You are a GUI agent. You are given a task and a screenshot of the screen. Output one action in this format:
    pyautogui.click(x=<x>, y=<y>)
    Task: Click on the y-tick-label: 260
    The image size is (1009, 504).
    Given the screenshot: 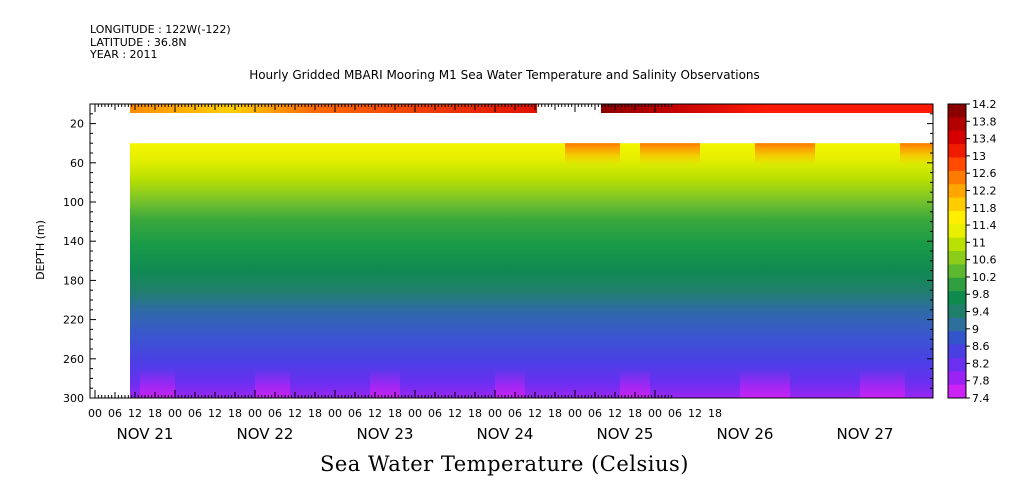 What is the action you would take?
    pyautogui.click(x=73, y=359)
    